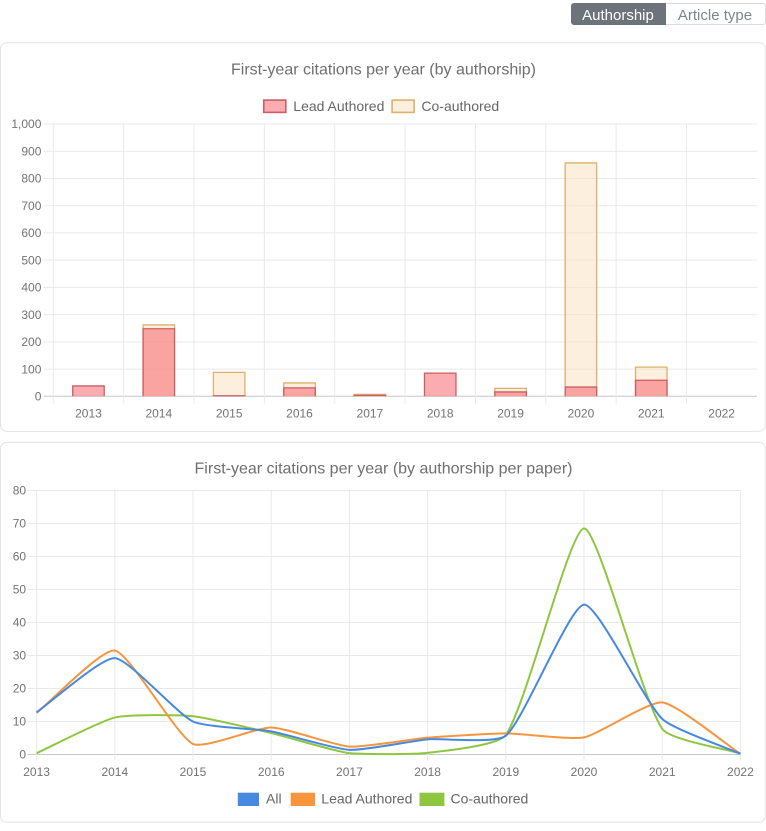 Image resolution: width=766 pixels, height=831 pixels. I want to click on svg-text: 100, so click(31, 369).